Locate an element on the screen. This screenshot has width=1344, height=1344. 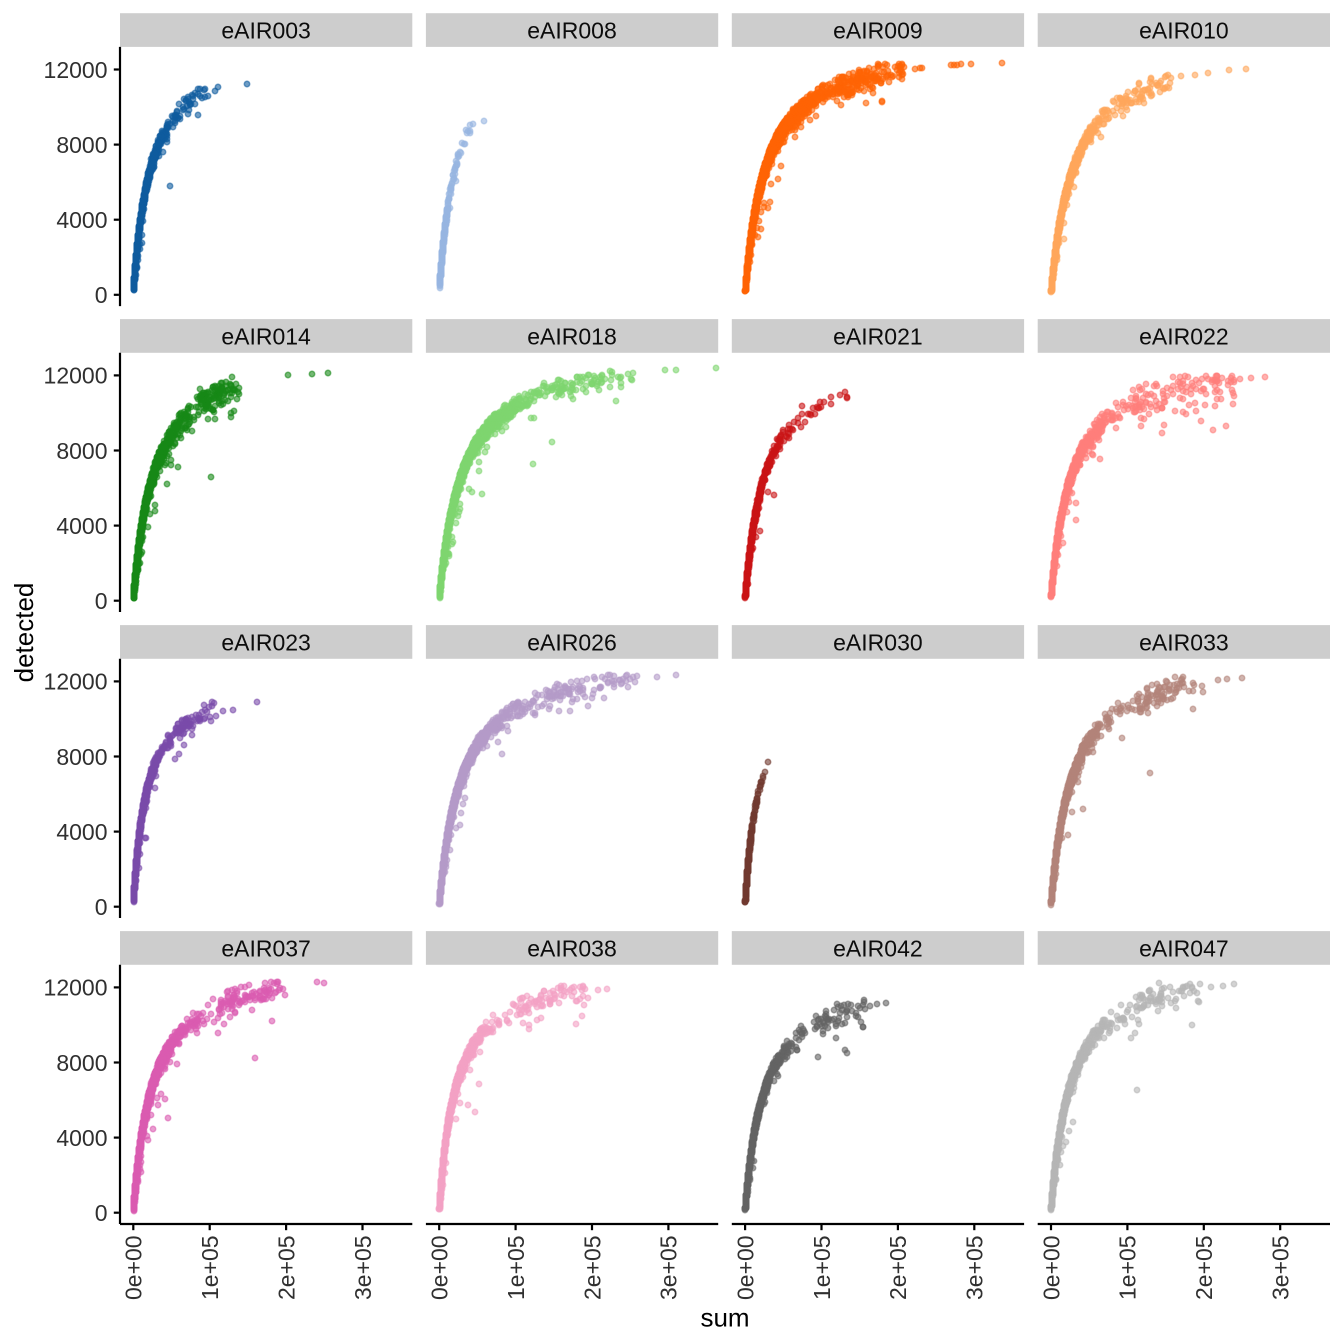
svg-text: eAIR026 is located at coordinates (572, 643).